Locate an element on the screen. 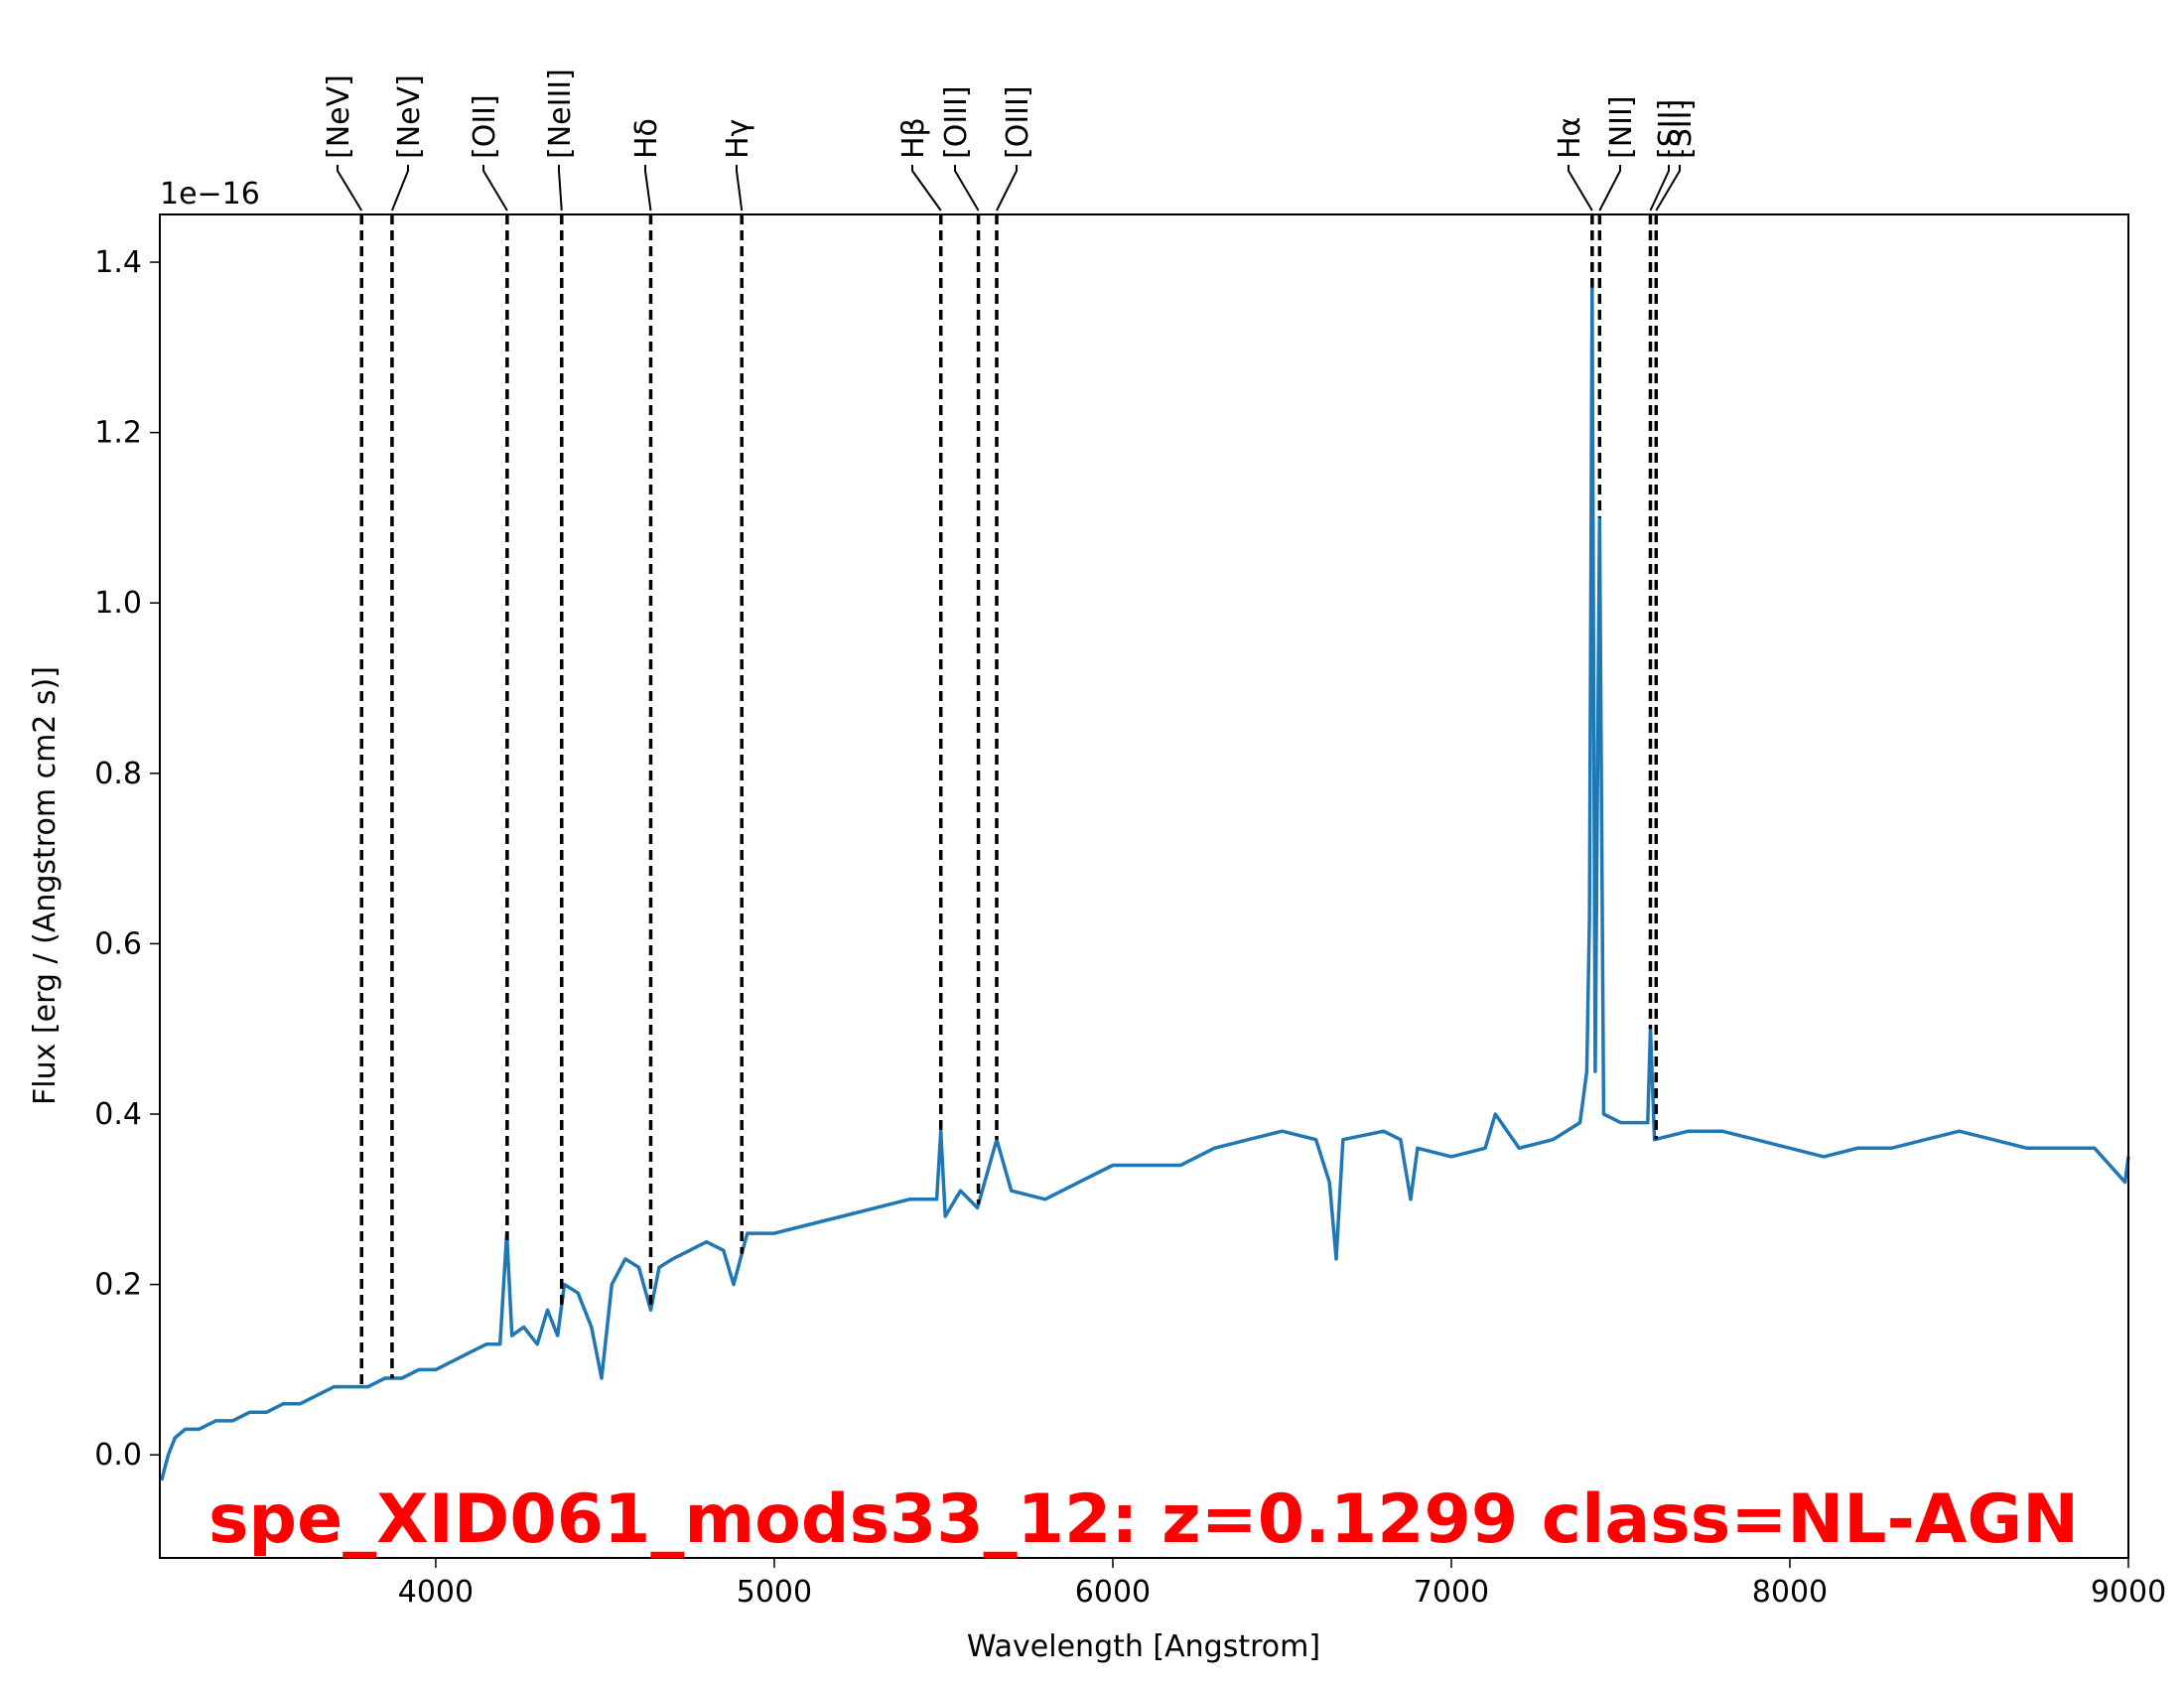 Image resolution: width=2184 pixels, height=1690 pixels. x-tick-label: 7000 is located at coordinates (1451, 1593).